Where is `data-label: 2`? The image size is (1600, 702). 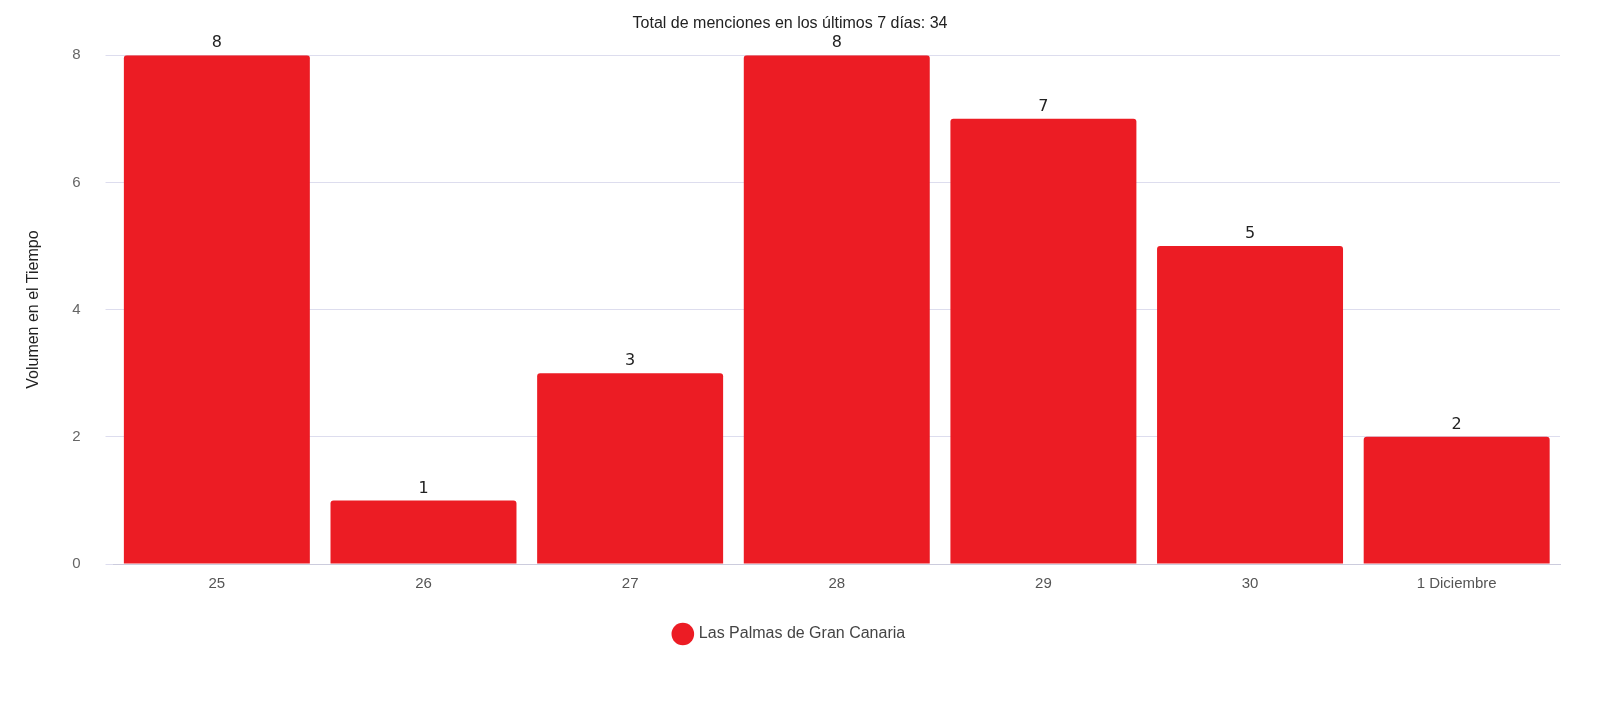 data-label: 2 is located at coordinates (1456, 423).